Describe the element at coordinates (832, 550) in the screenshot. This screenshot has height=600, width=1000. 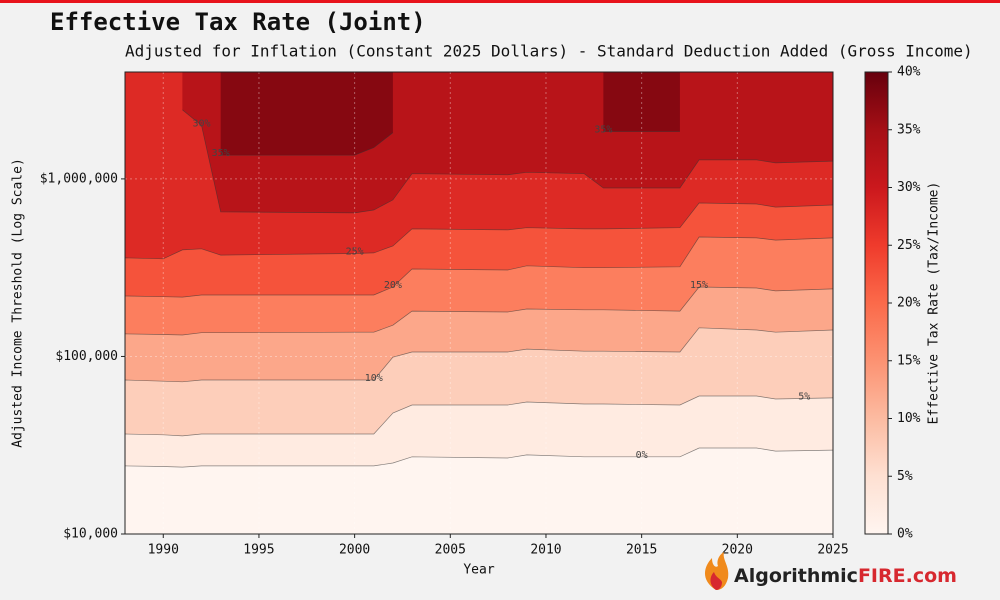
I see `x-tick-label: 2025` at that location.